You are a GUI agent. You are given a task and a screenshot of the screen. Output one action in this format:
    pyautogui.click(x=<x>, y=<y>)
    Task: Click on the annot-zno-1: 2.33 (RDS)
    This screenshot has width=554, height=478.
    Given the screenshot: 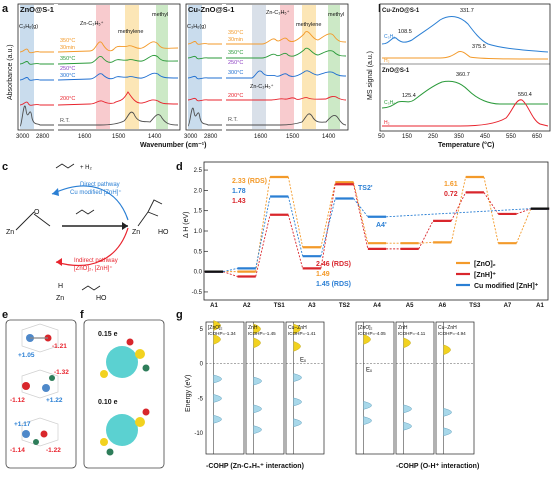 What is the action you would take?
    pyautogui.click(x=249, y=181)
    